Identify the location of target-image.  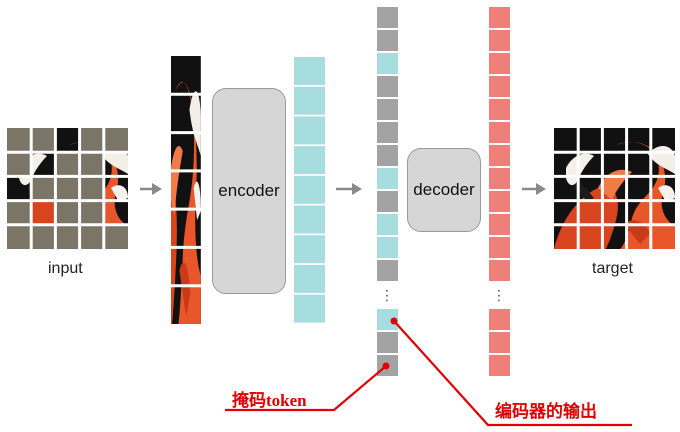
(614, 188).